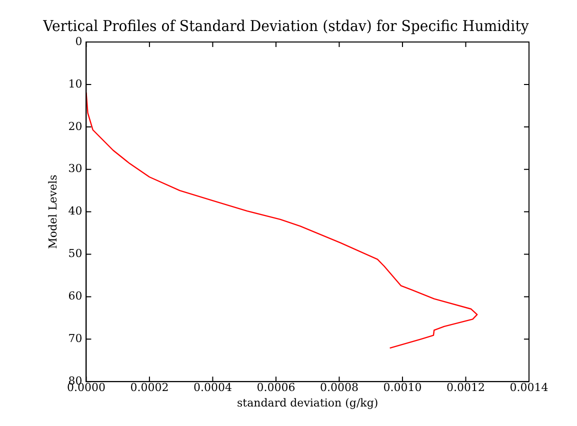 Image resolution: width=577 pixels, height=426 pixels. I want to click on x-tick-label: 0.0012, so click(465, 387).